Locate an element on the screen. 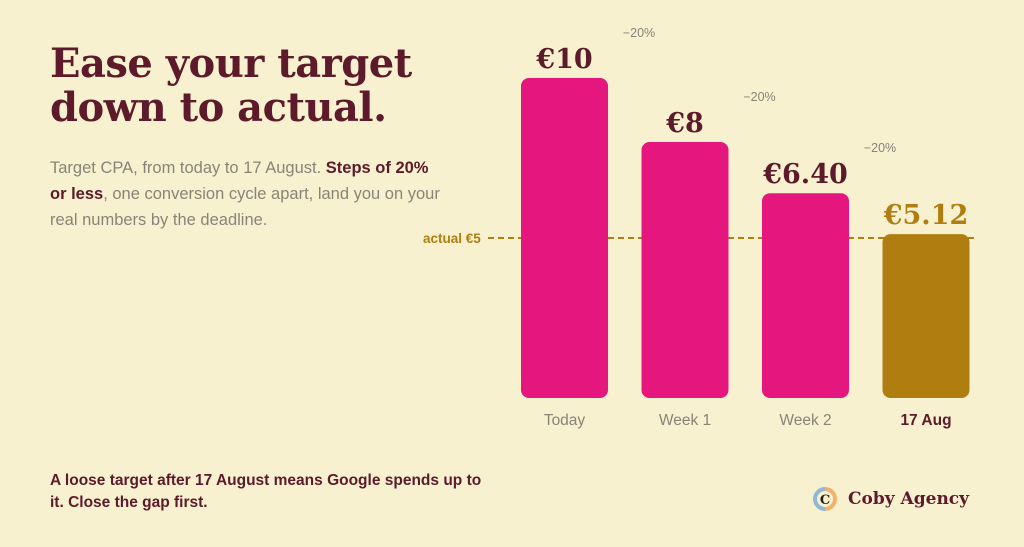  category-label: Today is located at coordinates (565, 420).